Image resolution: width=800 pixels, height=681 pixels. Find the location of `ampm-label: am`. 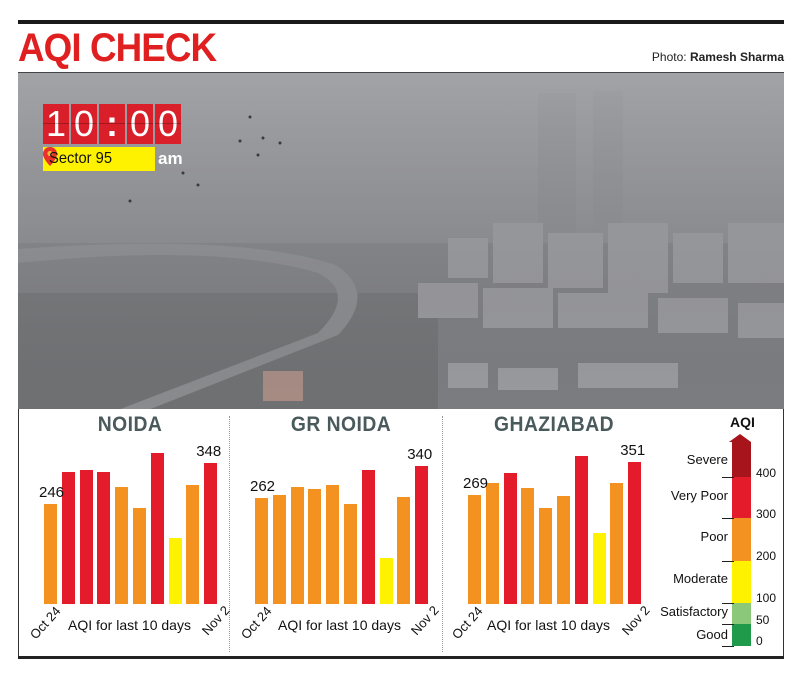

ampm-label: am is located at coordinates (170, 158).